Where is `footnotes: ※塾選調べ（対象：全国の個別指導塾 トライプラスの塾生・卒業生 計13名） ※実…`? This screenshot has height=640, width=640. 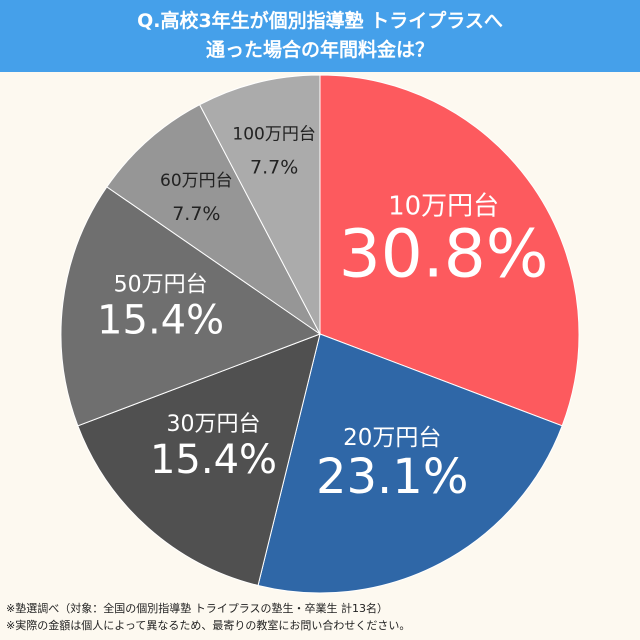
footnotes: ※塾選調べ（対象：全国の個別指導塾 トライプラスの塾生・卒業生 計13名） ※実… is located at coordinates (208, 617).